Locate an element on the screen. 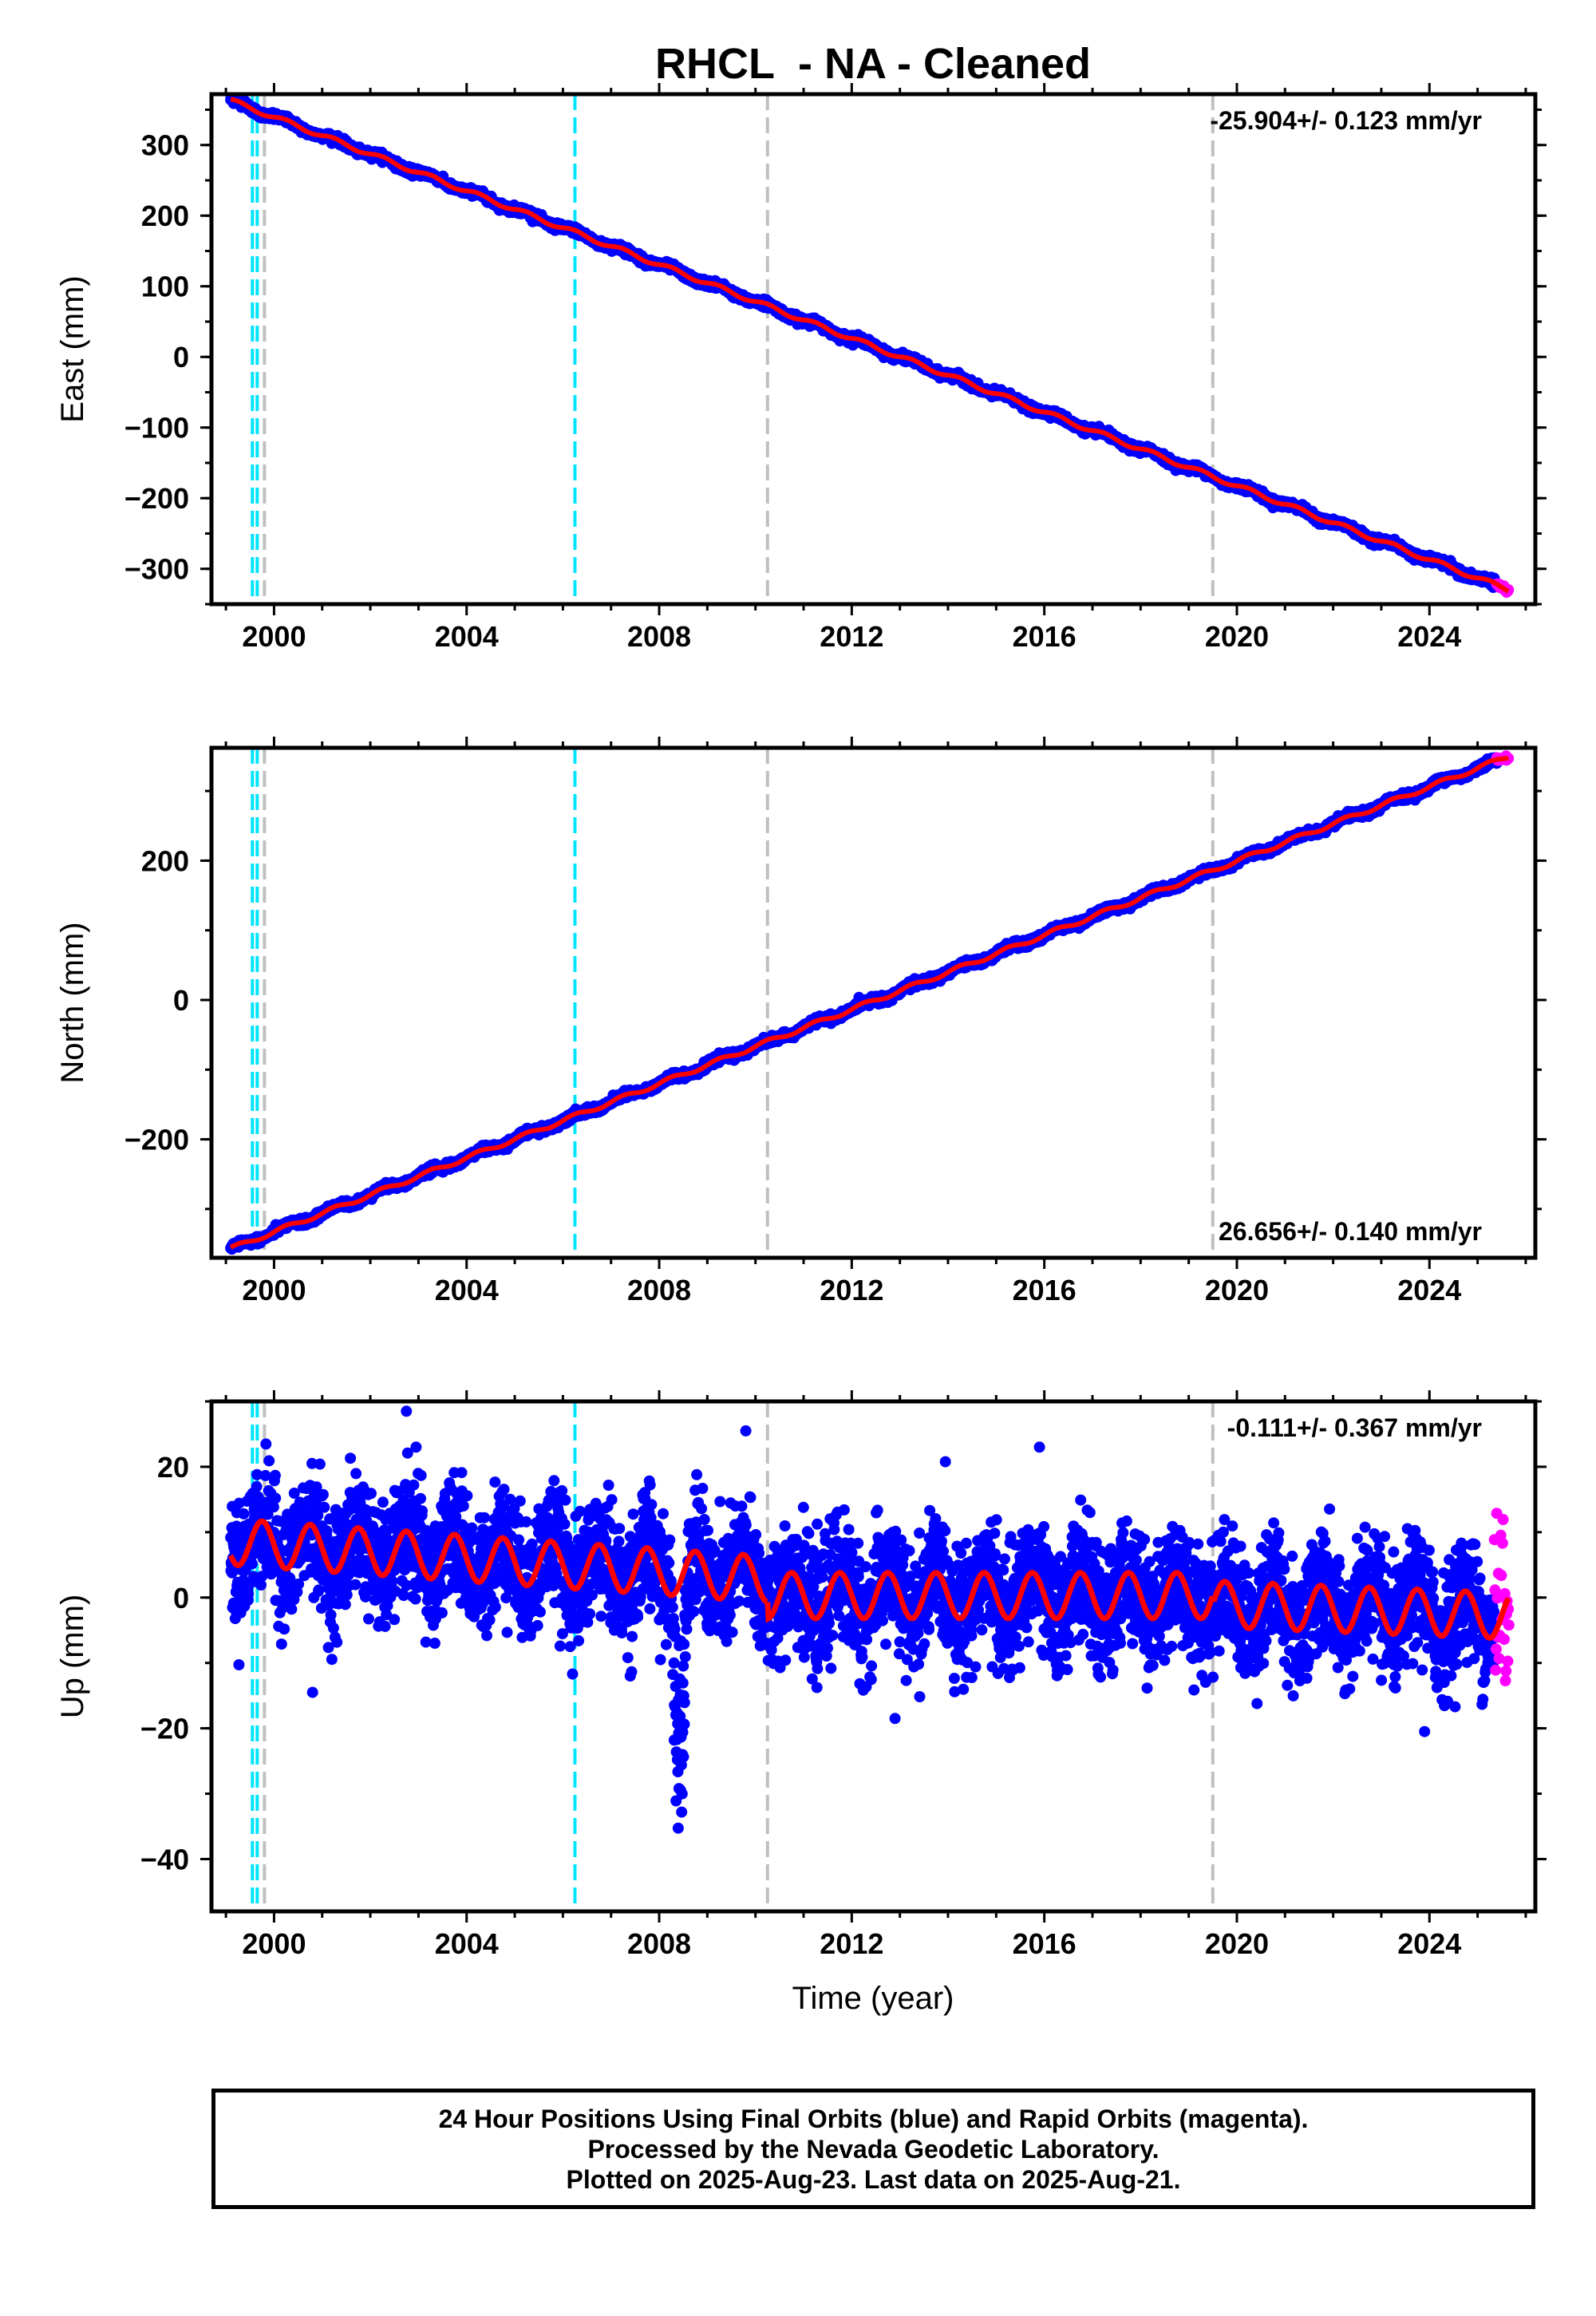  y-axis-label-east: East (mm) is located at coordinates (72, 348).